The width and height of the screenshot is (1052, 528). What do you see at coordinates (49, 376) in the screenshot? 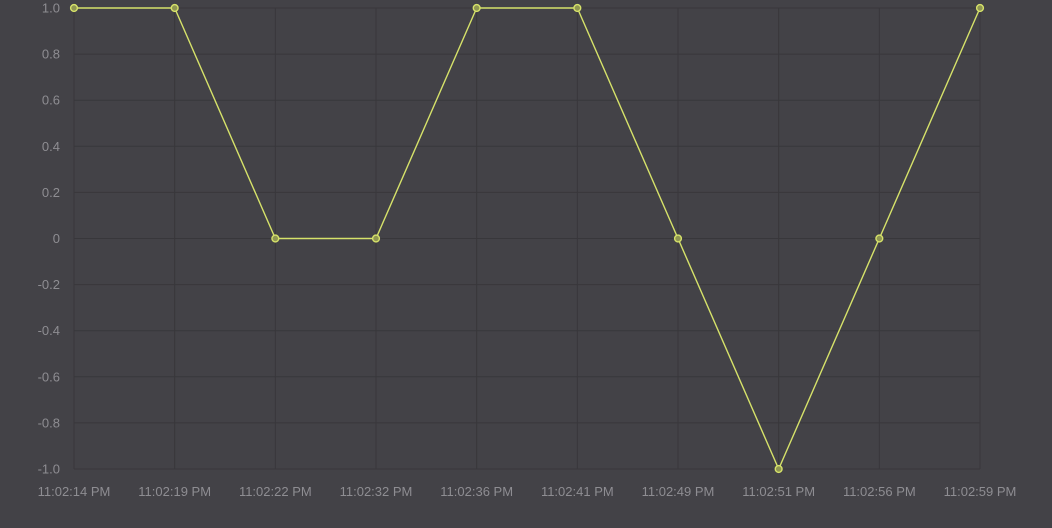
I see `y-tick-label: -0.6` at bounding box center [49, 376].